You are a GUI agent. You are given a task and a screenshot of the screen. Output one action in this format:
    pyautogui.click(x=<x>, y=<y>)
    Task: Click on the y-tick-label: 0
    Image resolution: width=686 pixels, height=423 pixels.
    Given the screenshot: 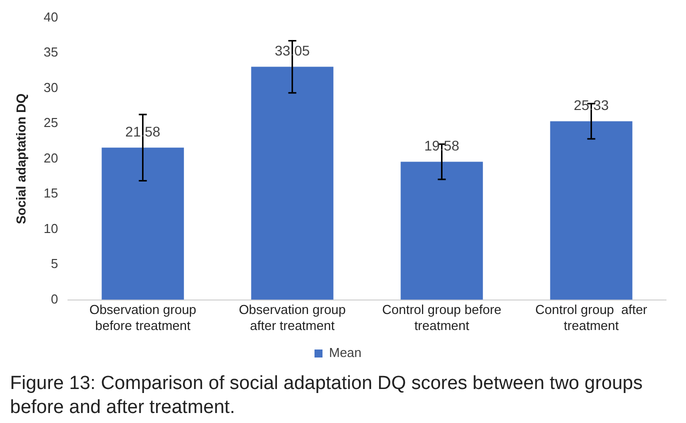 What is the action you would take?
    pyautogui.click(x=54, y=298)
    